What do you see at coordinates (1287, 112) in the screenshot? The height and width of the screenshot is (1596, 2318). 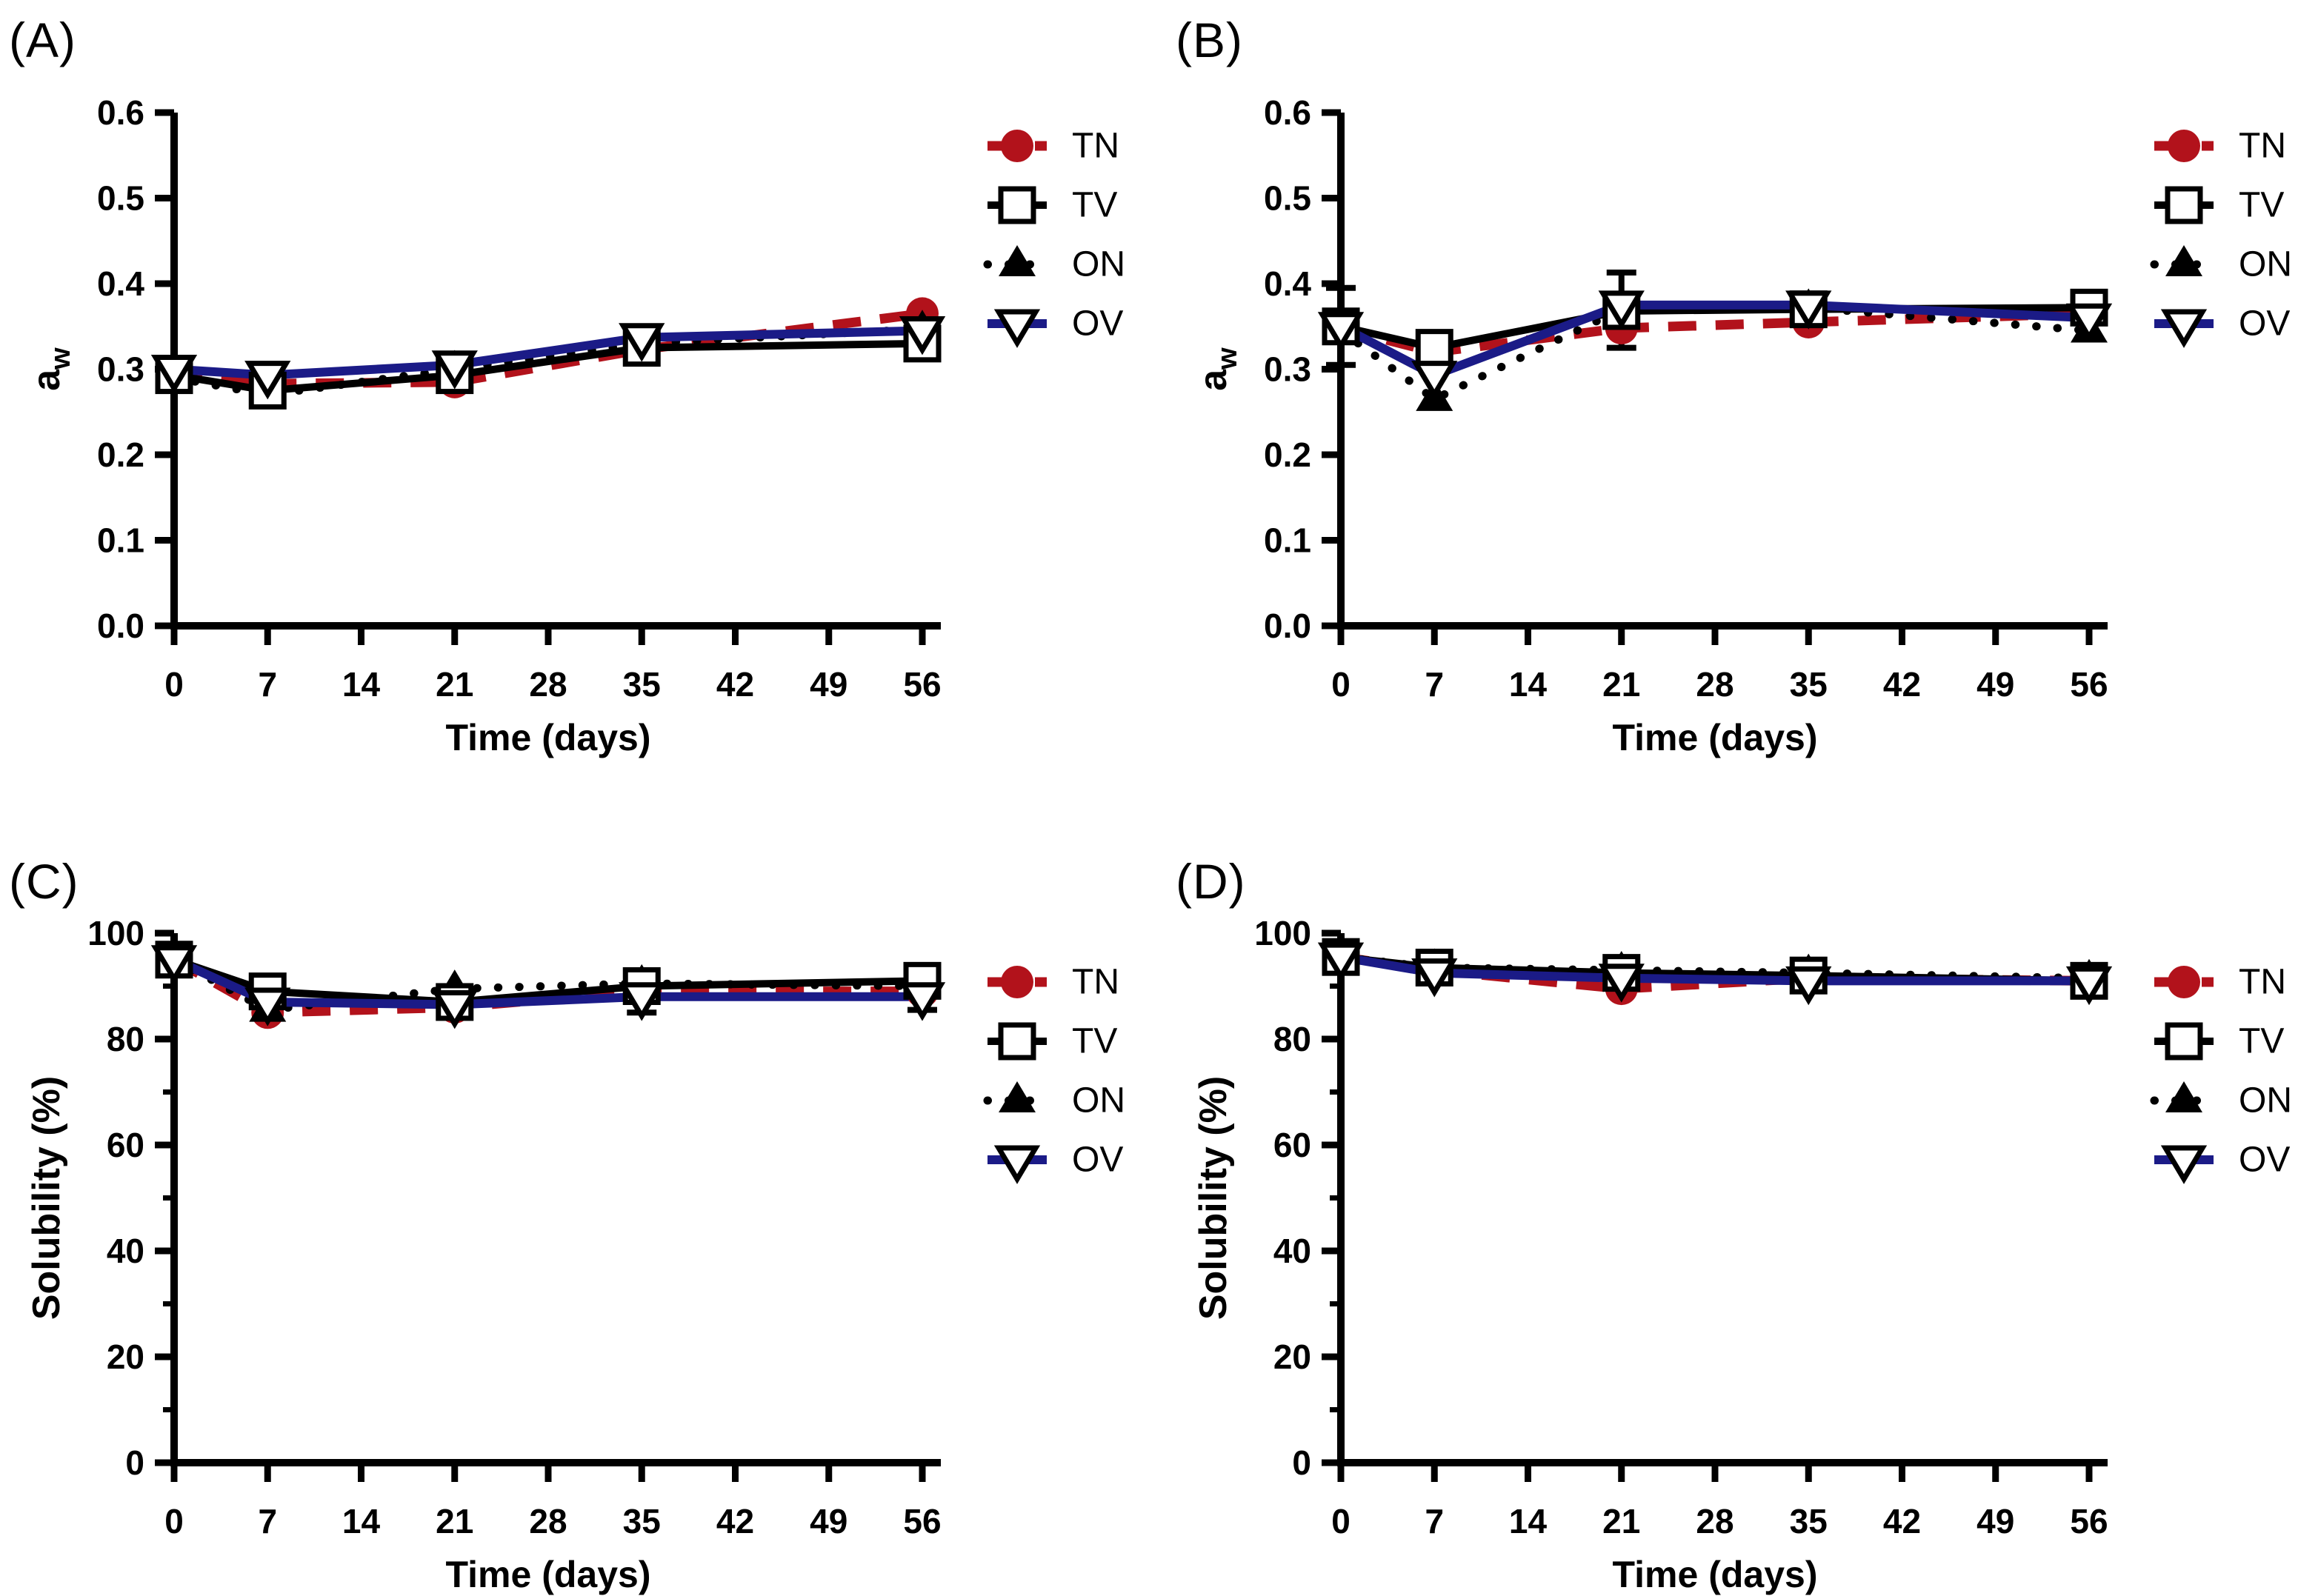 I see `y-tick-label: 0.6` at bounding box center [1287, 112].